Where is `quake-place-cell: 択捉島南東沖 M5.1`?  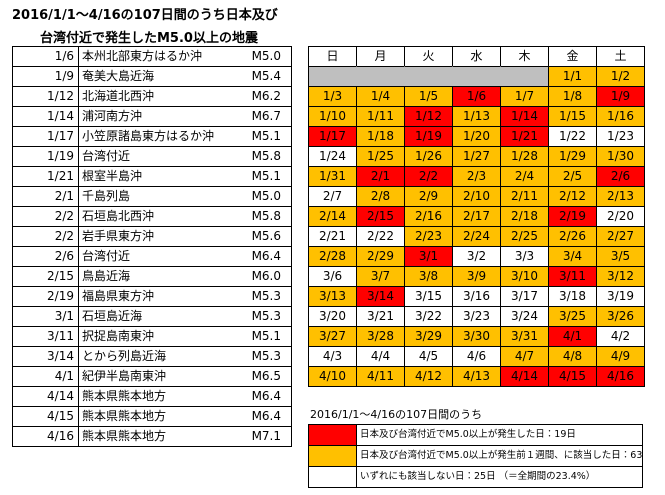 quake-place-cell: 択捉島南東沖 M5.1 is located at coordinates (185, 336).